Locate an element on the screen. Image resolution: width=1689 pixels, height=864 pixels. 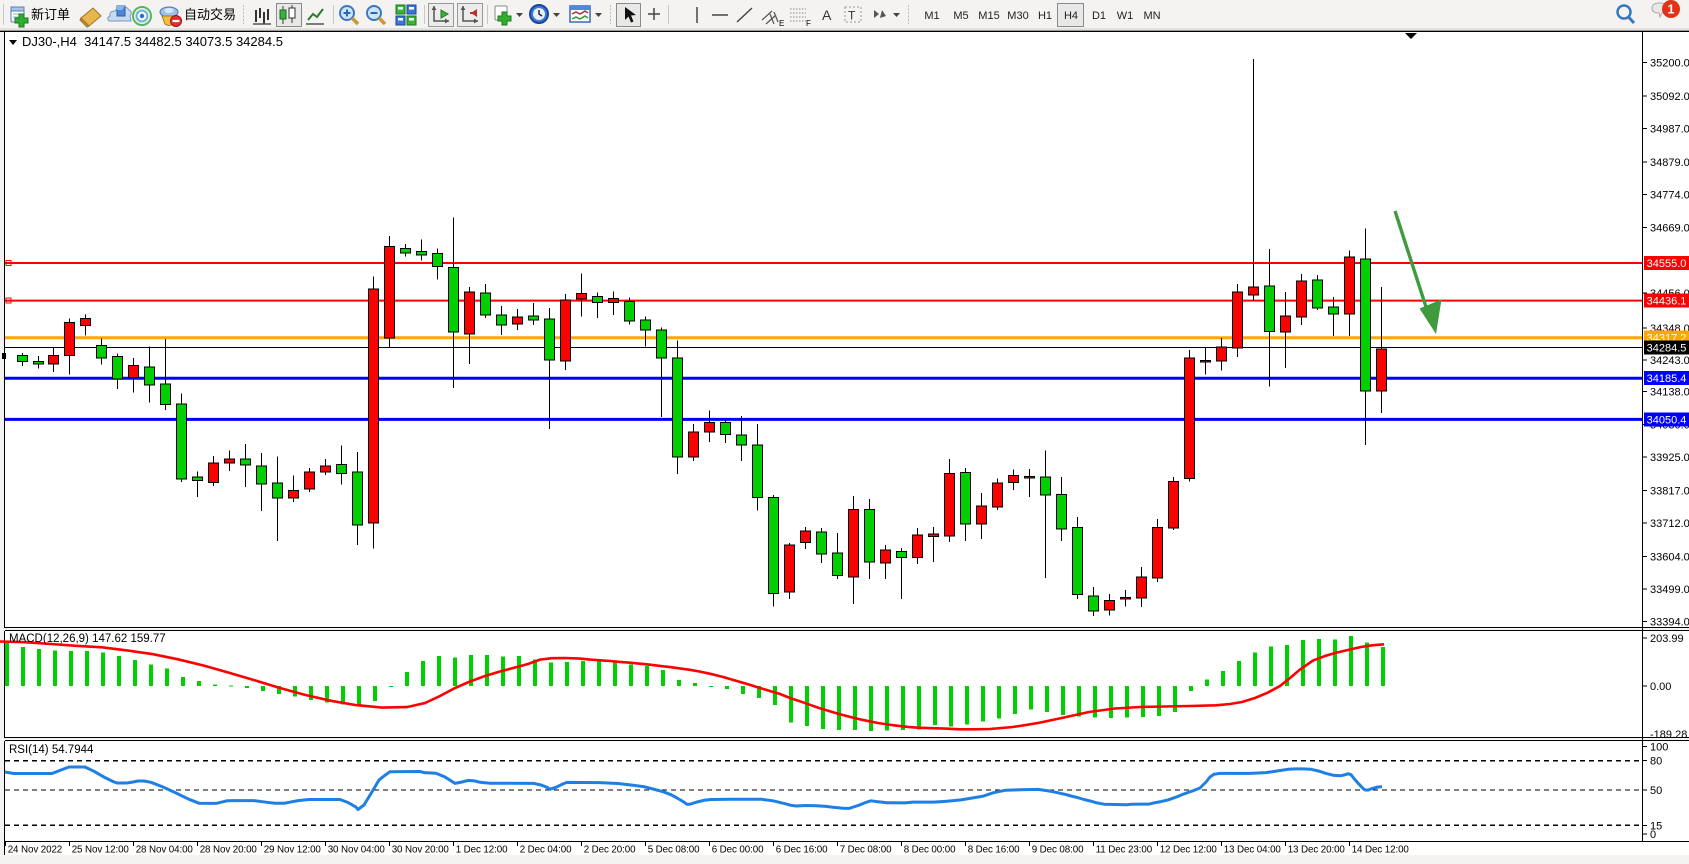
svg-text: 34284.5 is located at coordinates (1667, 349).